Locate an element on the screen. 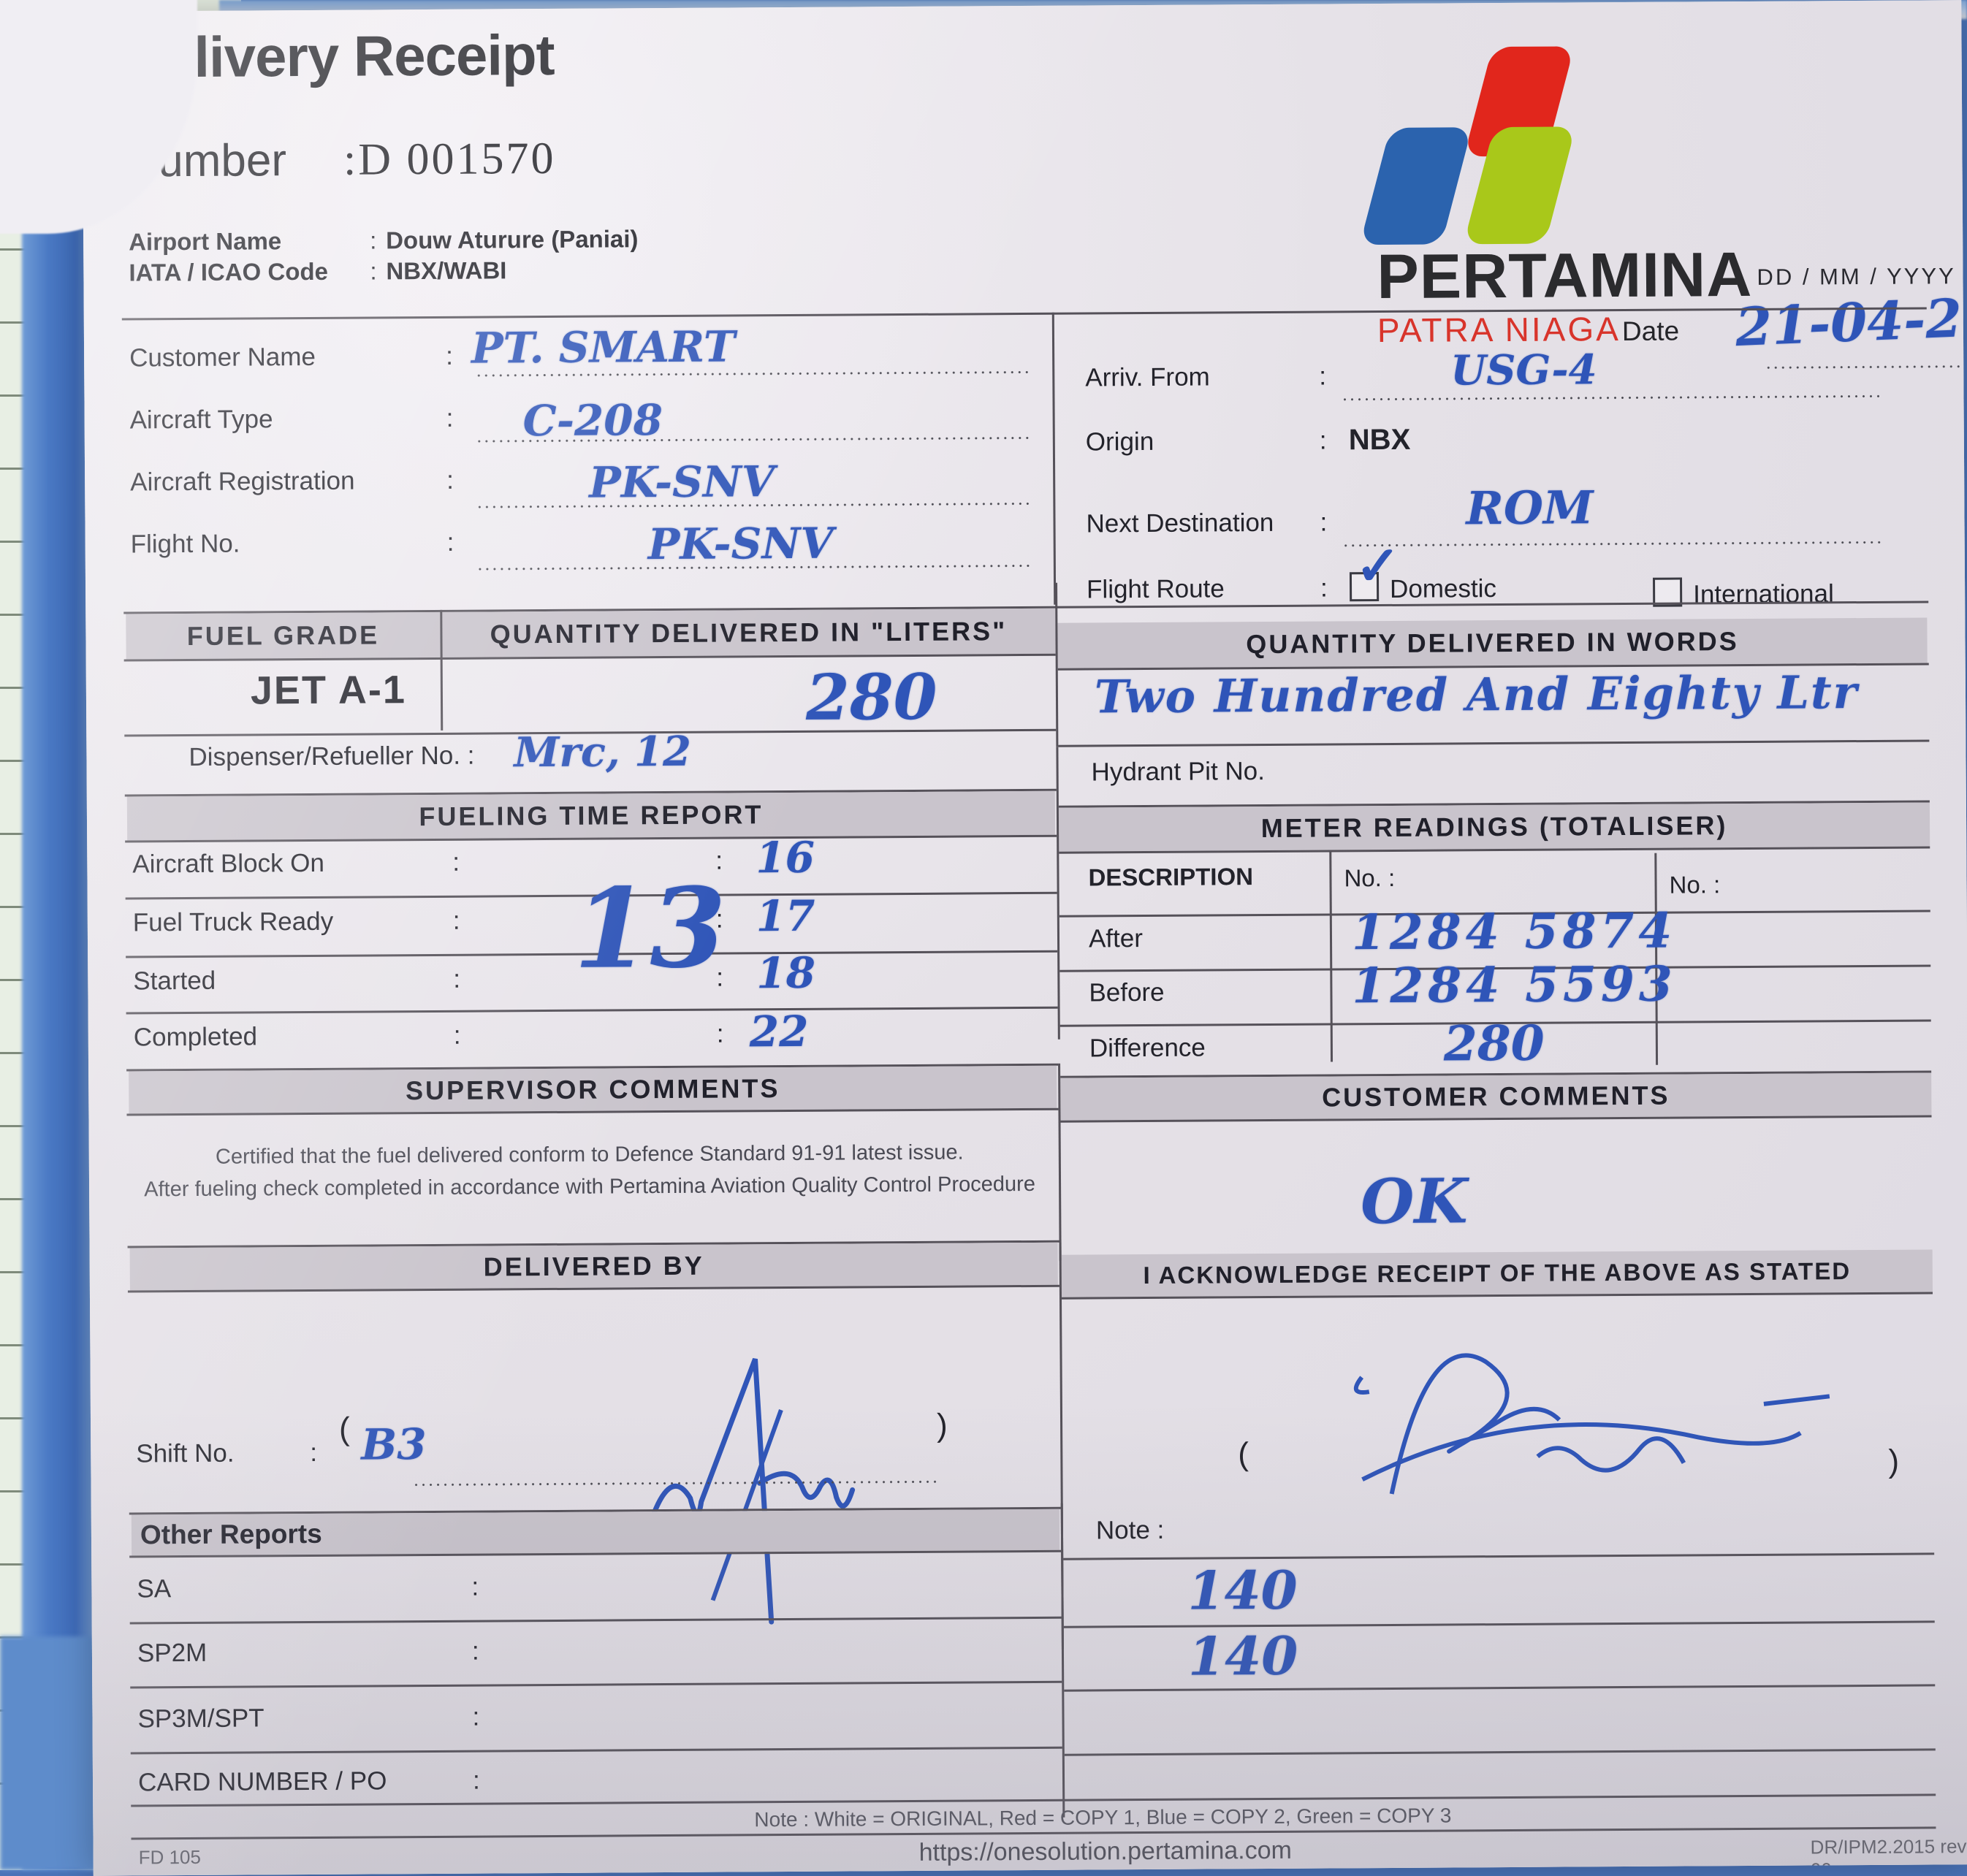 The height and width of the screenshot is (1876, 1967). flight-no-value: PK-SNV is located at coordinates (740, 544).